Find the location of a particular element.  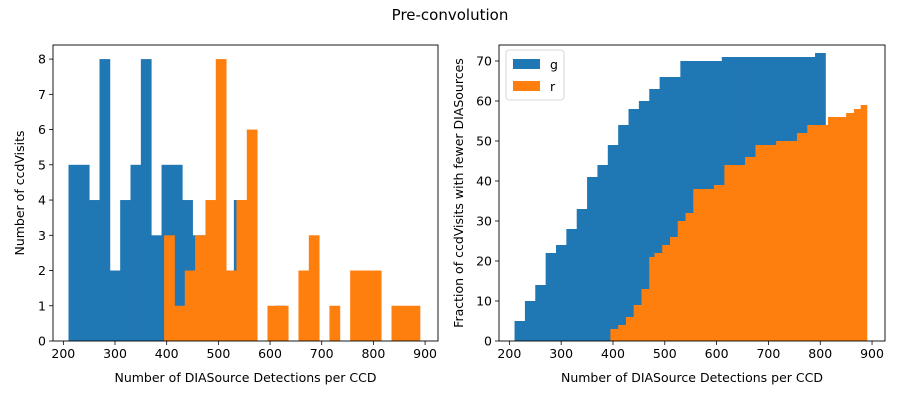

cumulative-x-tick-label: 600 is located at coordinates (717, 353).